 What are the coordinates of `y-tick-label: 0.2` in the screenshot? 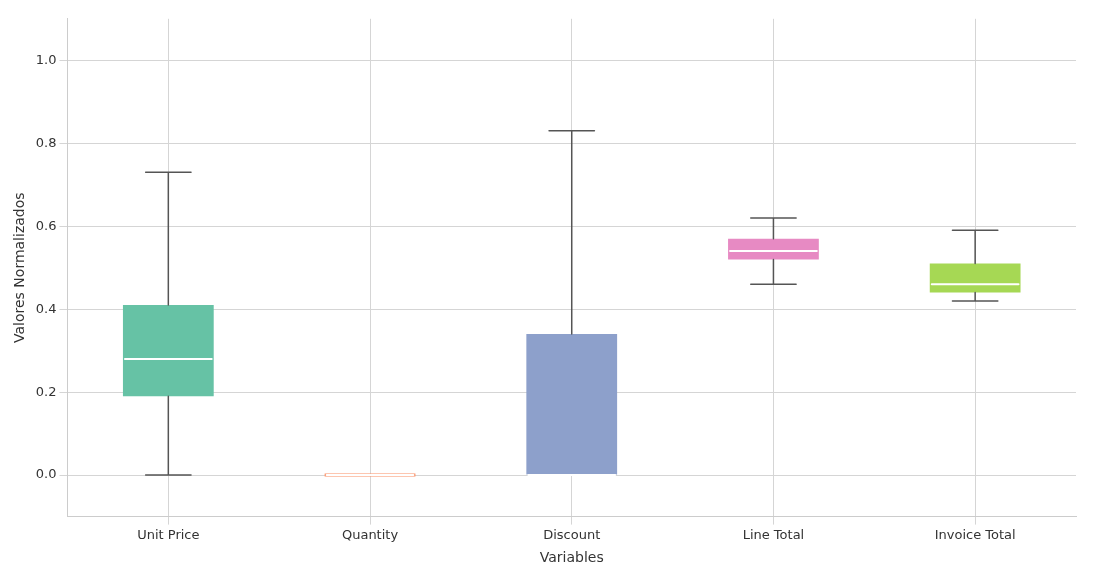 It's located at (46, 391).